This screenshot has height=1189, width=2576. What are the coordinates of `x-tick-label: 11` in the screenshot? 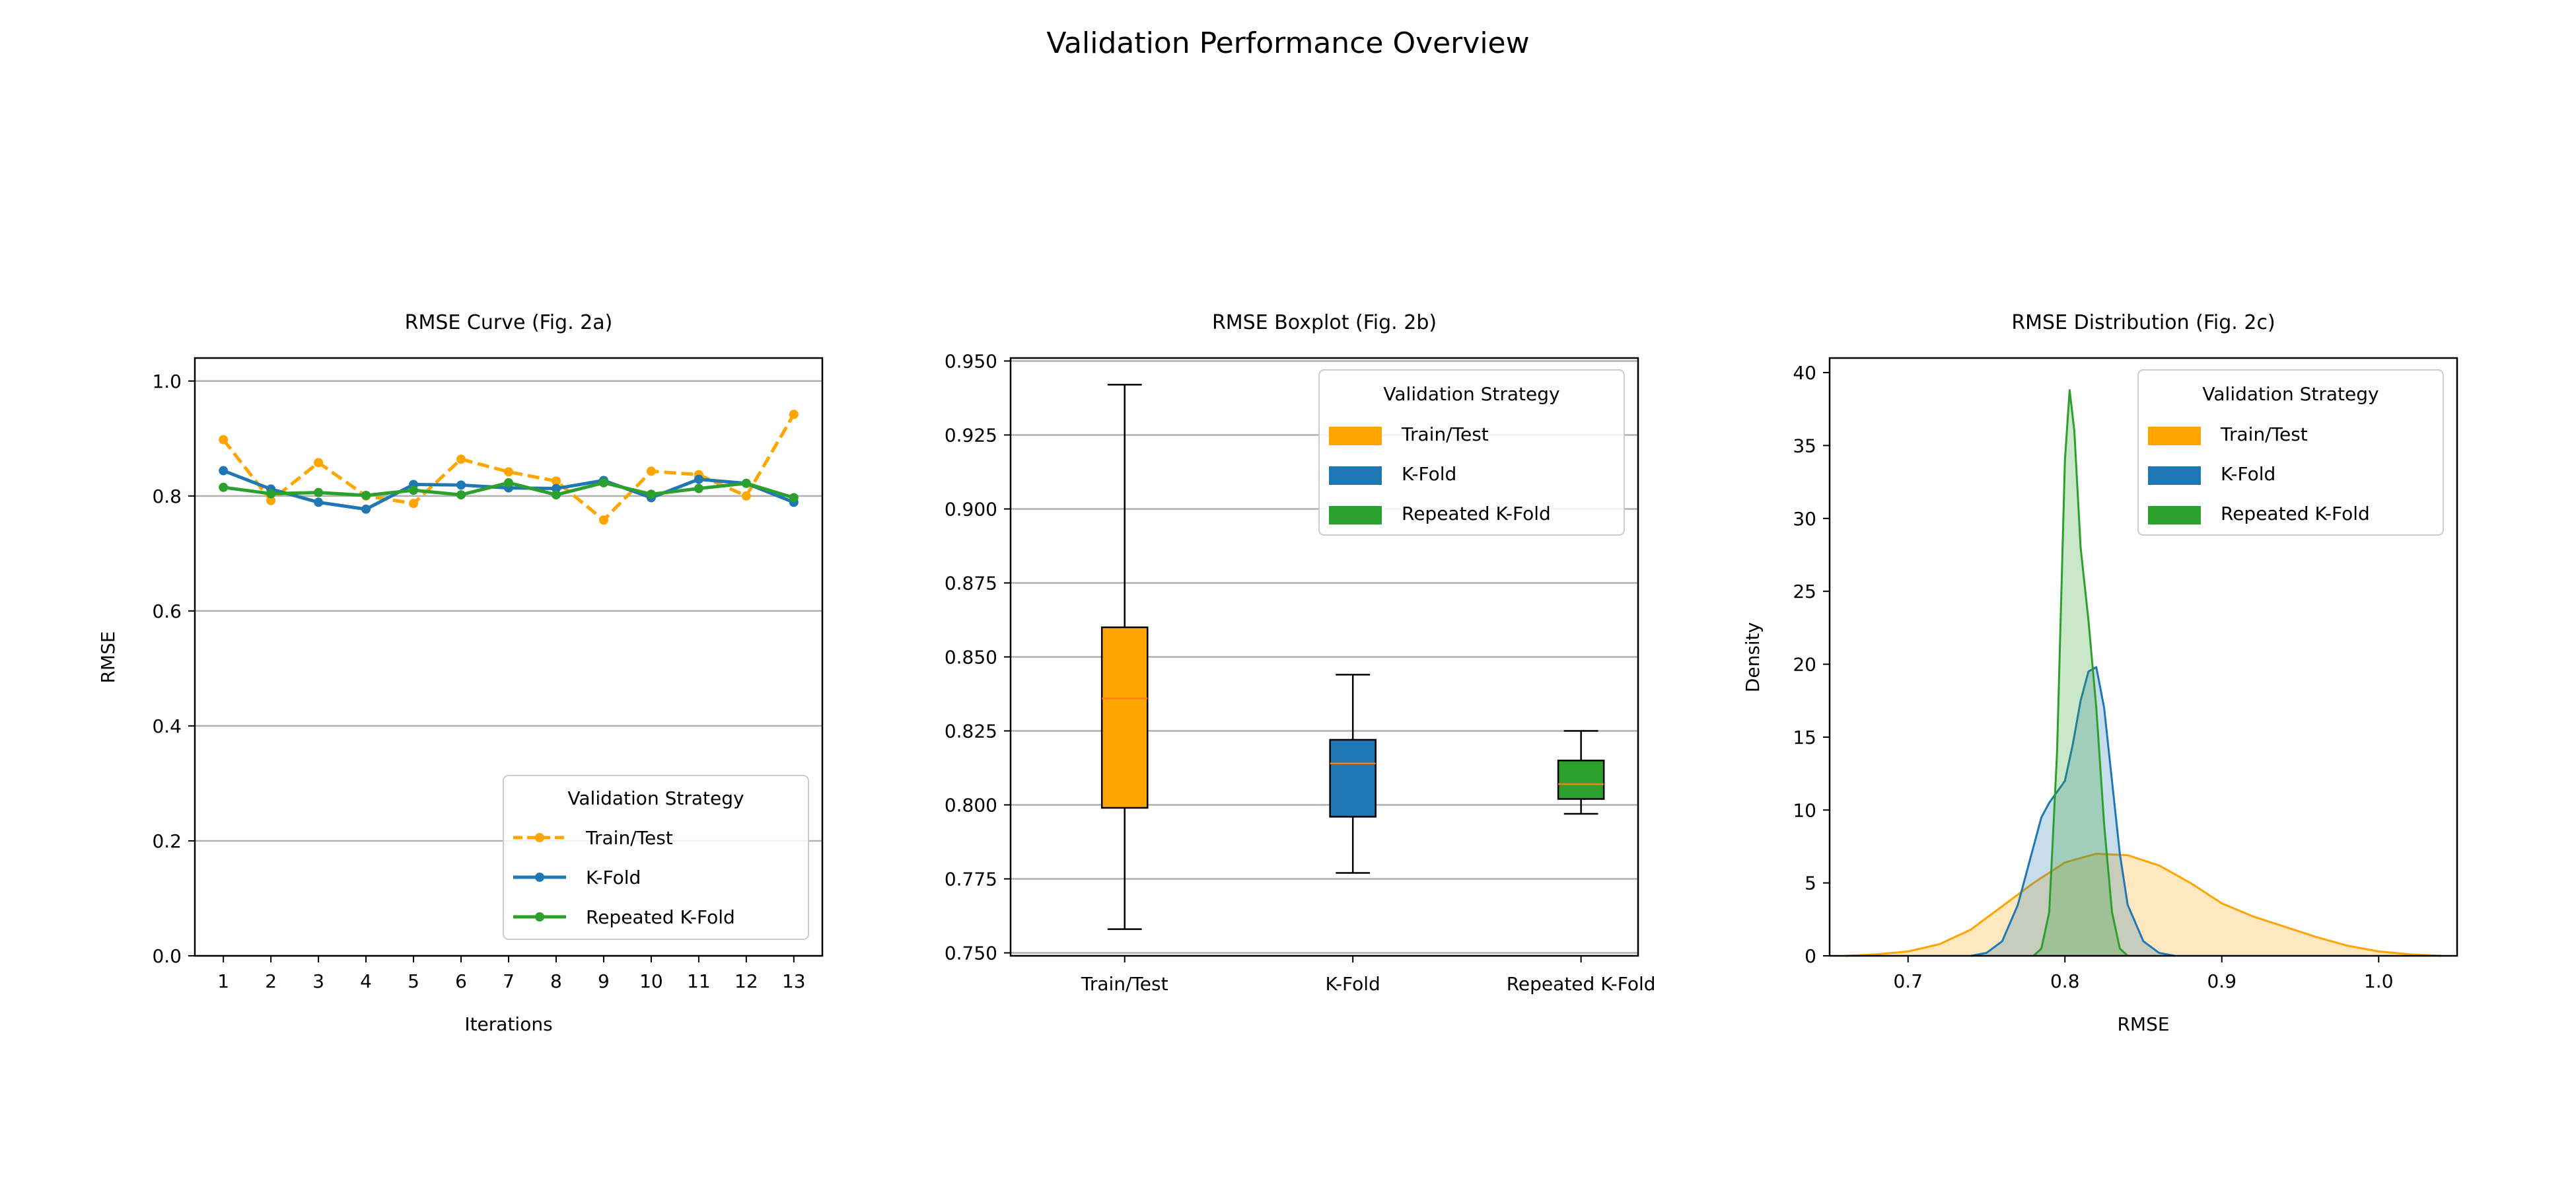 It's located at (699, 981).